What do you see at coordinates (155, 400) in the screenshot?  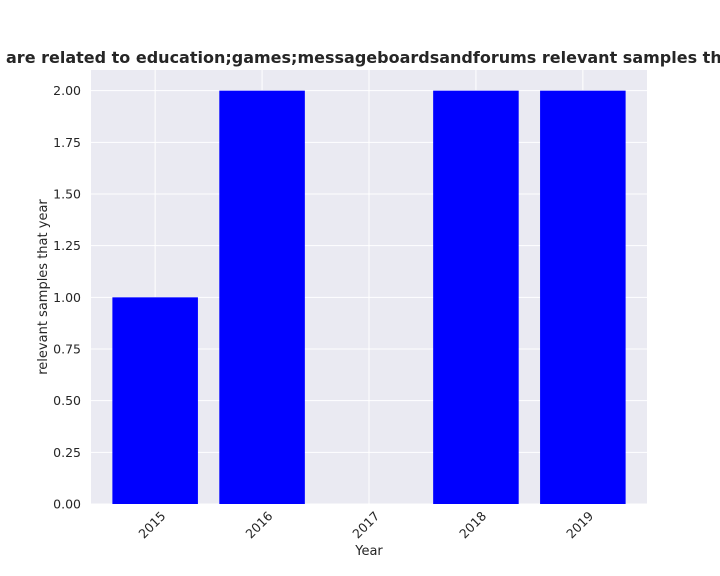 I see `bar-2015` at bounding box center [155, 400].